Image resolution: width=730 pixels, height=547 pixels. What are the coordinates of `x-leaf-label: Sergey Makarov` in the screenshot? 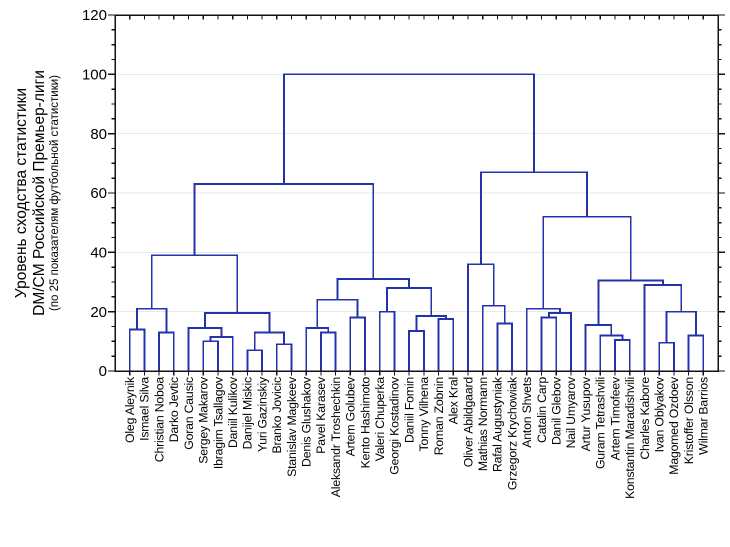 It's located at (204, 420).